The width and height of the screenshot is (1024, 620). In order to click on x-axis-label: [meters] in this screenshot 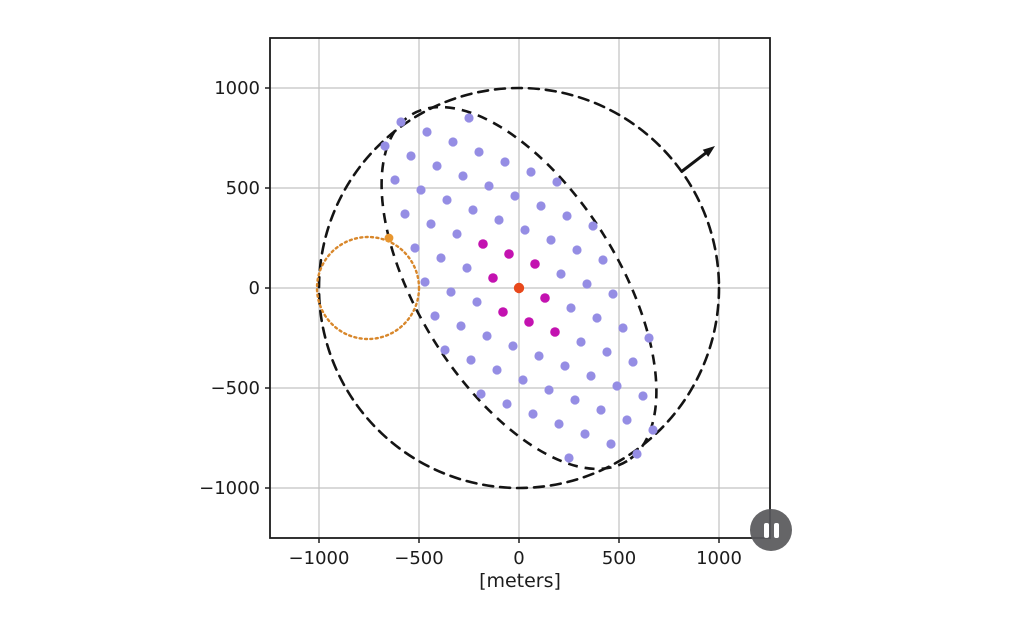, I will do `click(520, 581)`.